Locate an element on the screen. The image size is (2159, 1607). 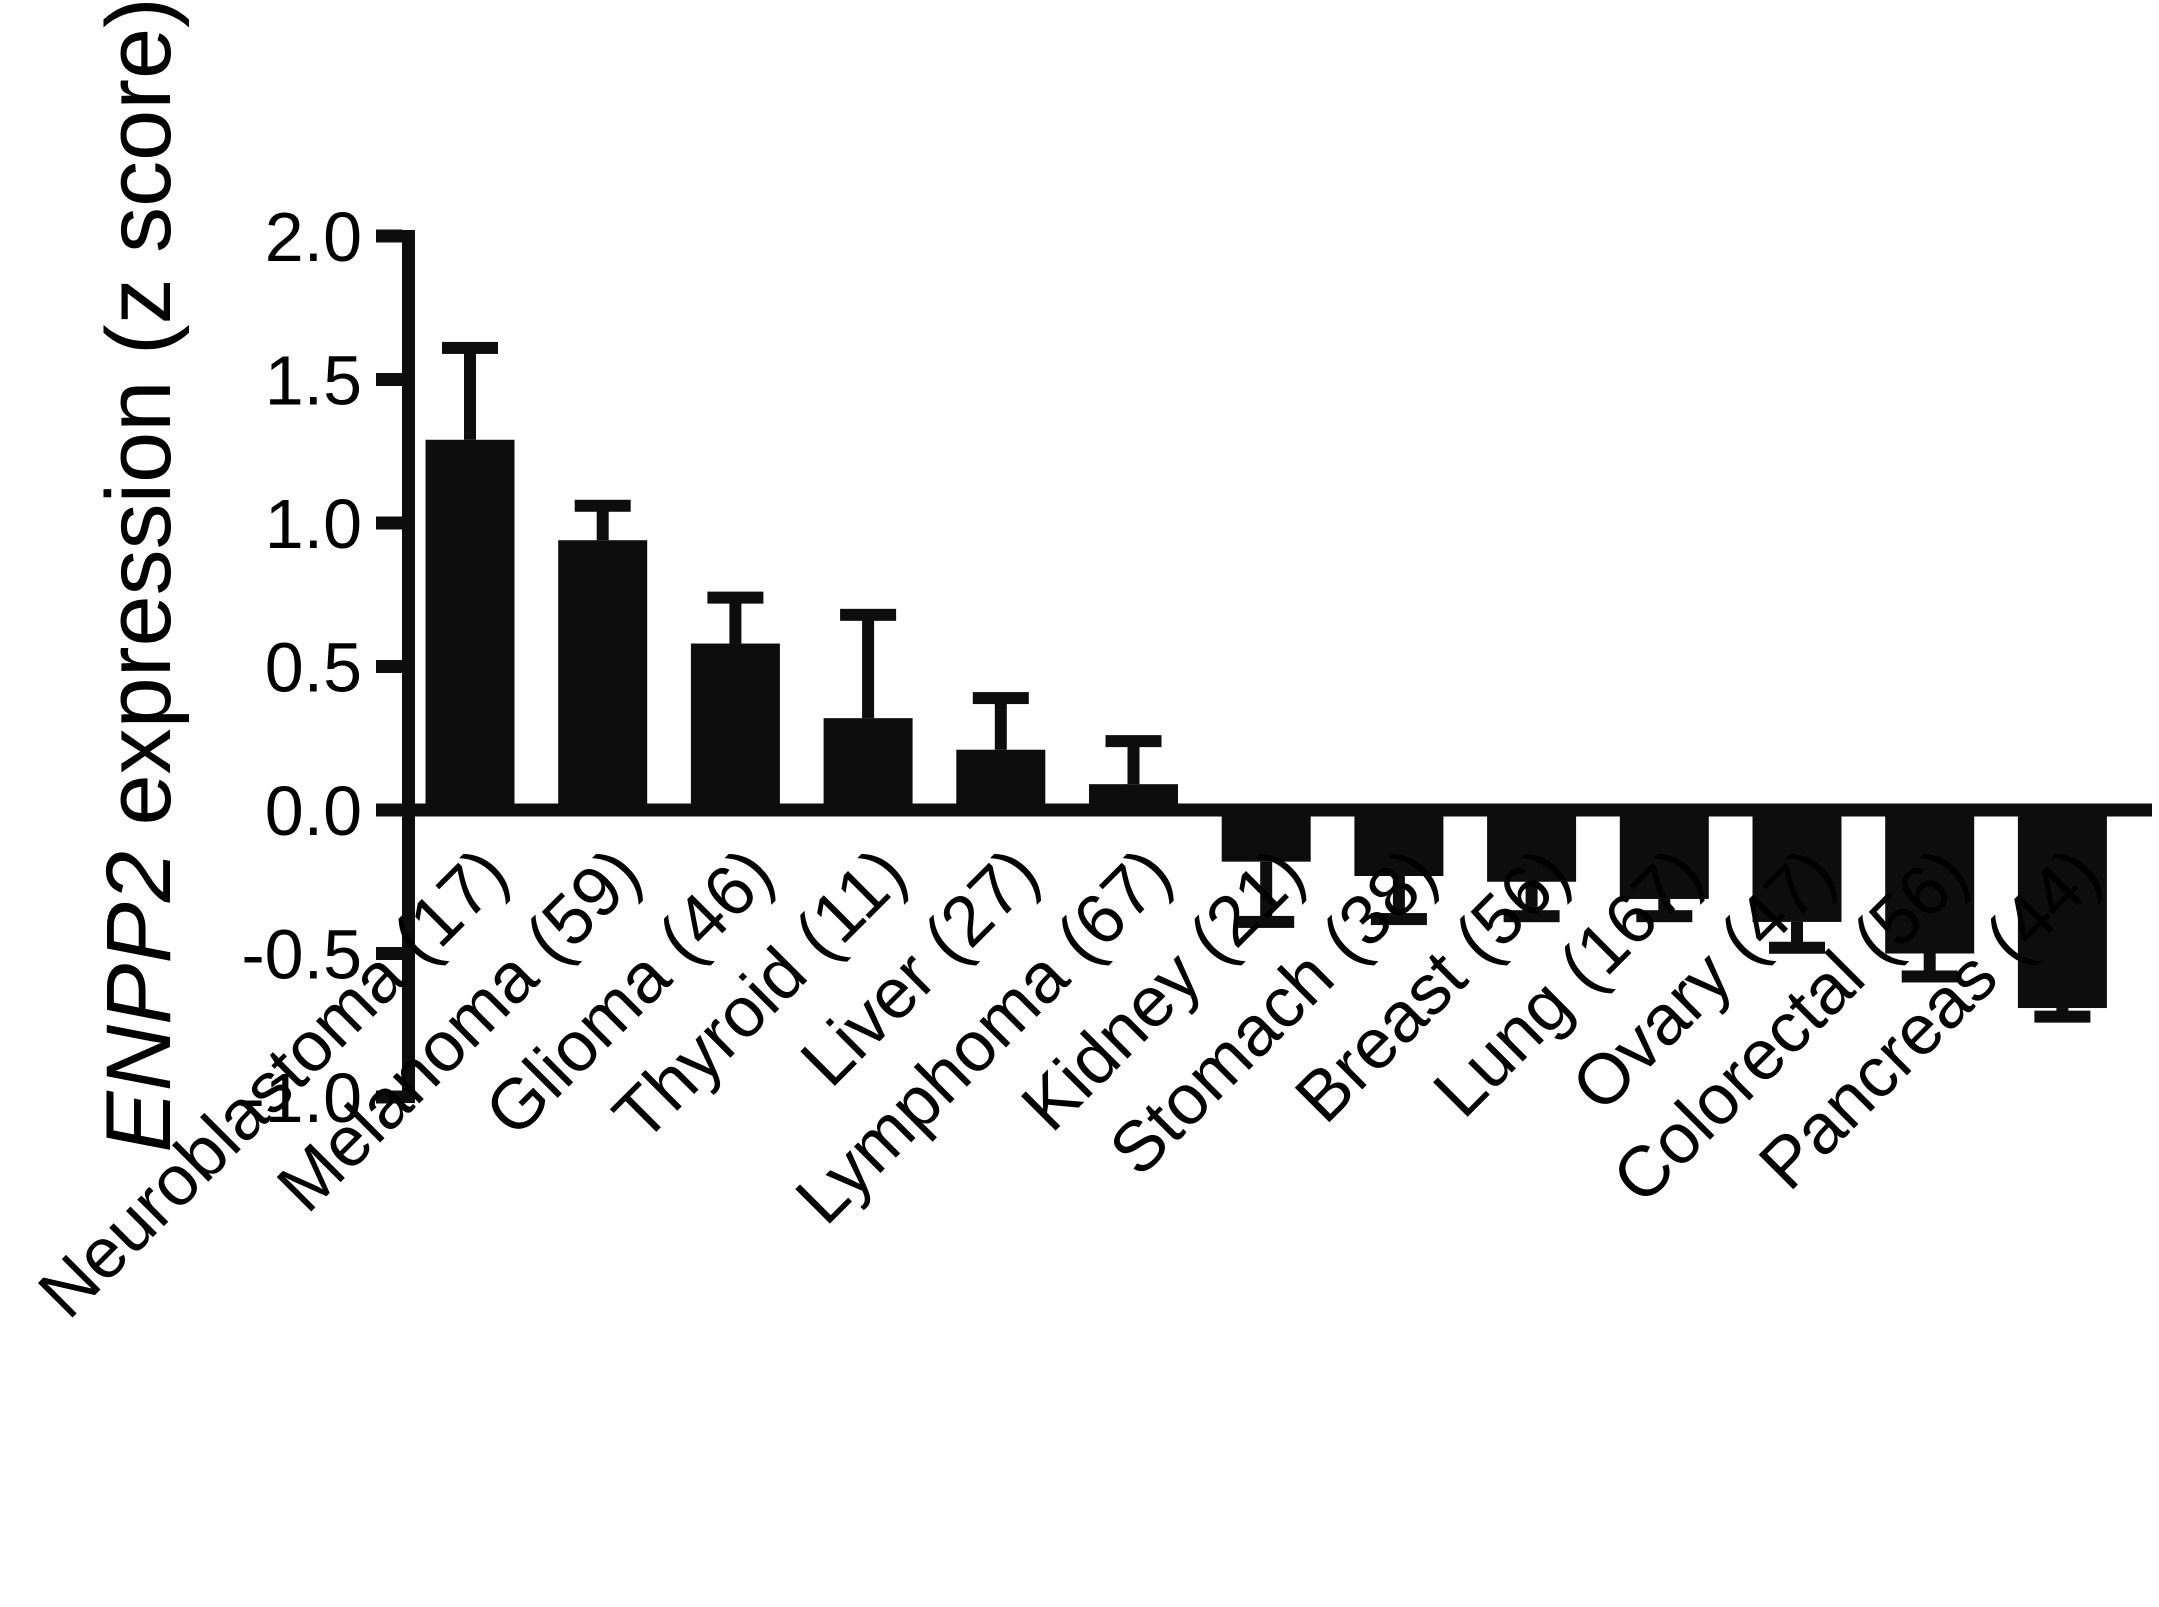
y-tick-label: -0.5 is located at coordinates (301, 955).